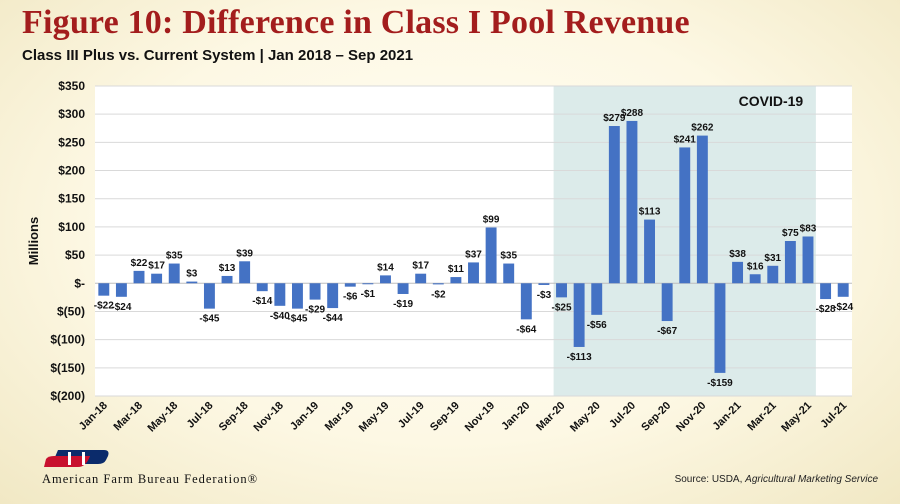 The height and width of the screenshot is (504, 900). I want to click on data-label: $14, so click(385, 267).